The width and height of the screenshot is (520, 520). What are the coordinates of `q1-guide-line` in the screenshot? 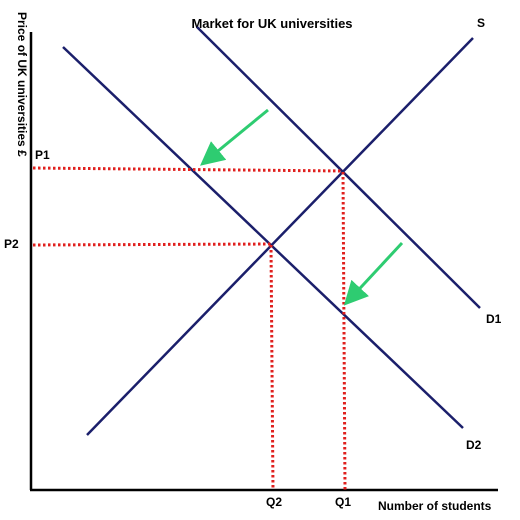 It's located at (344, 331).